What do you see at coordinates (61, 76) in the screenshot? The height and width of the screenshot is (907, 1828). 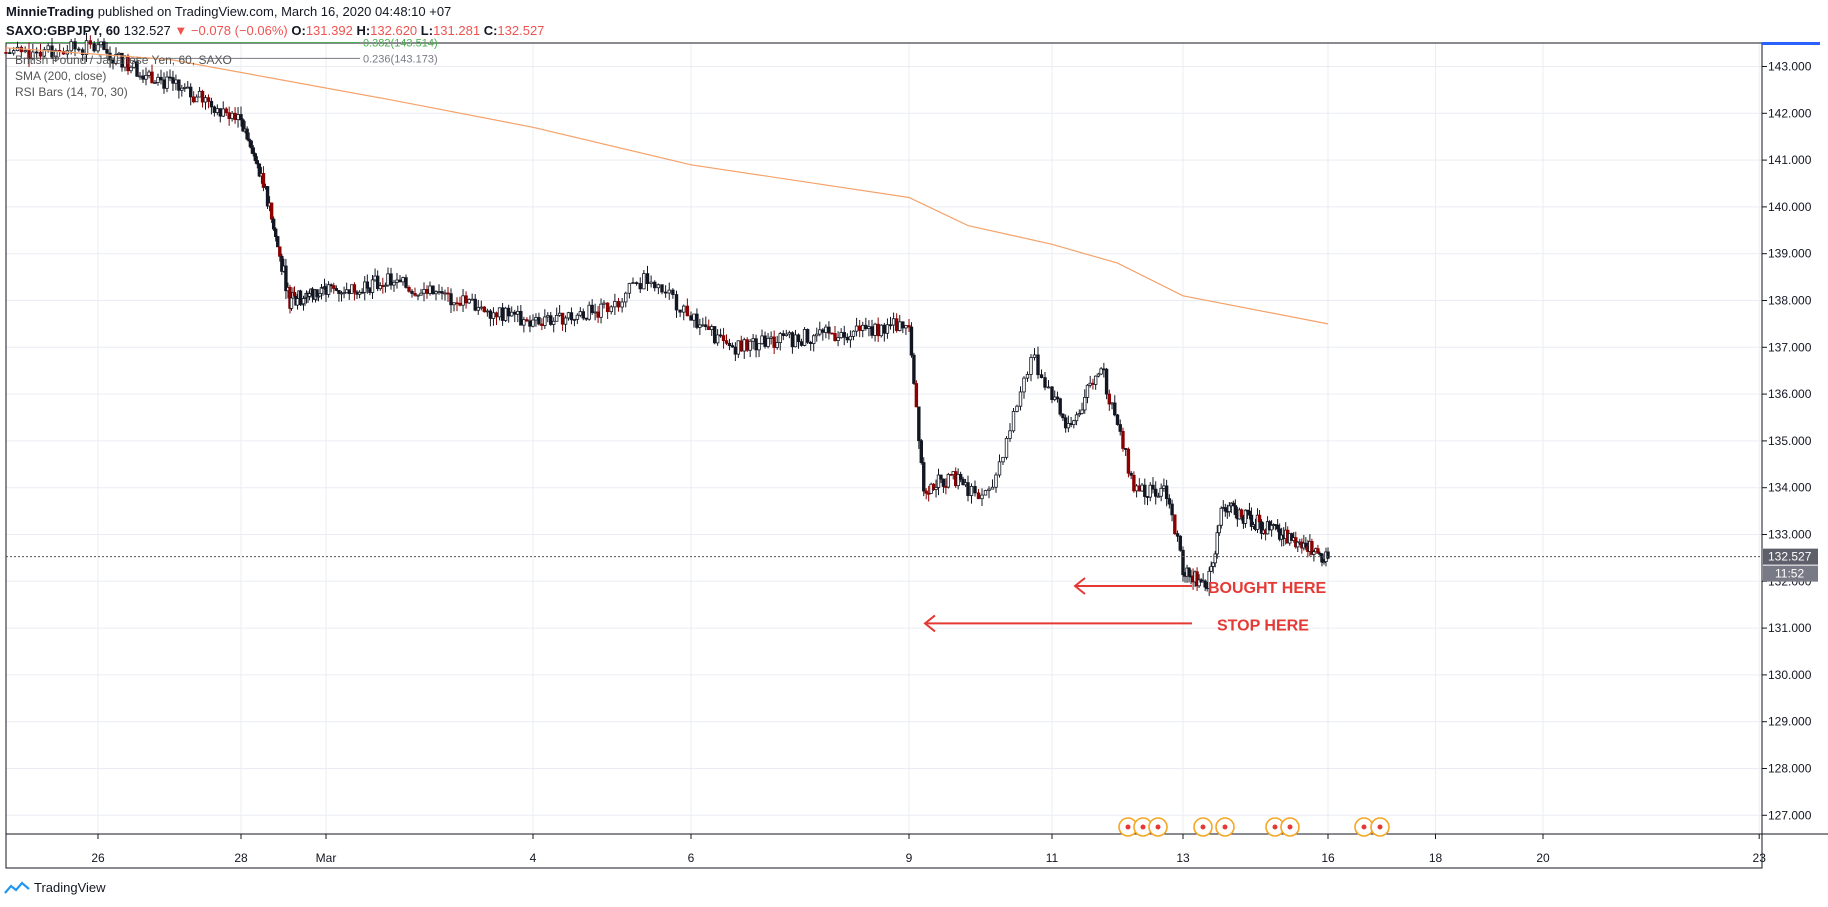 I see `legend-sma: SMA (200, close)` at bounding box center [61, 76].